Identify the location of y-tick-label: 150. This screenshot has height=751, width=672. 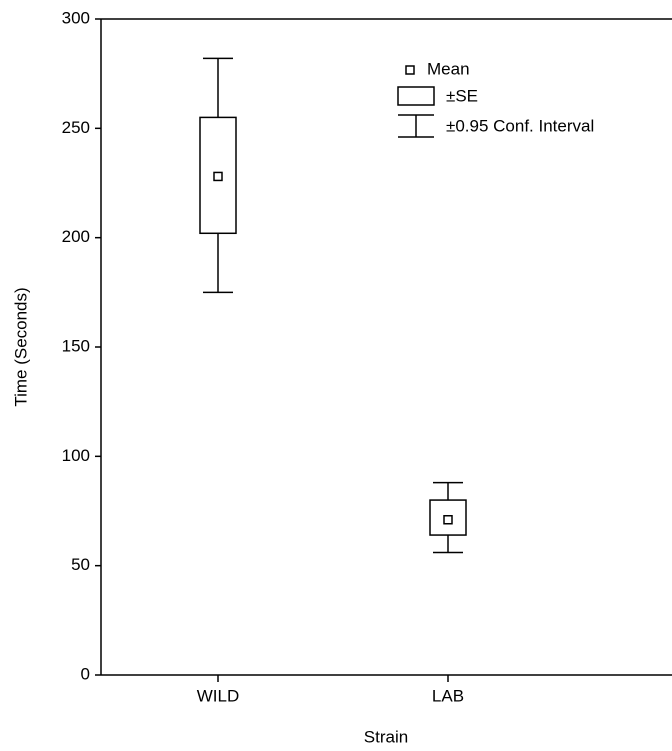
(76, 345).